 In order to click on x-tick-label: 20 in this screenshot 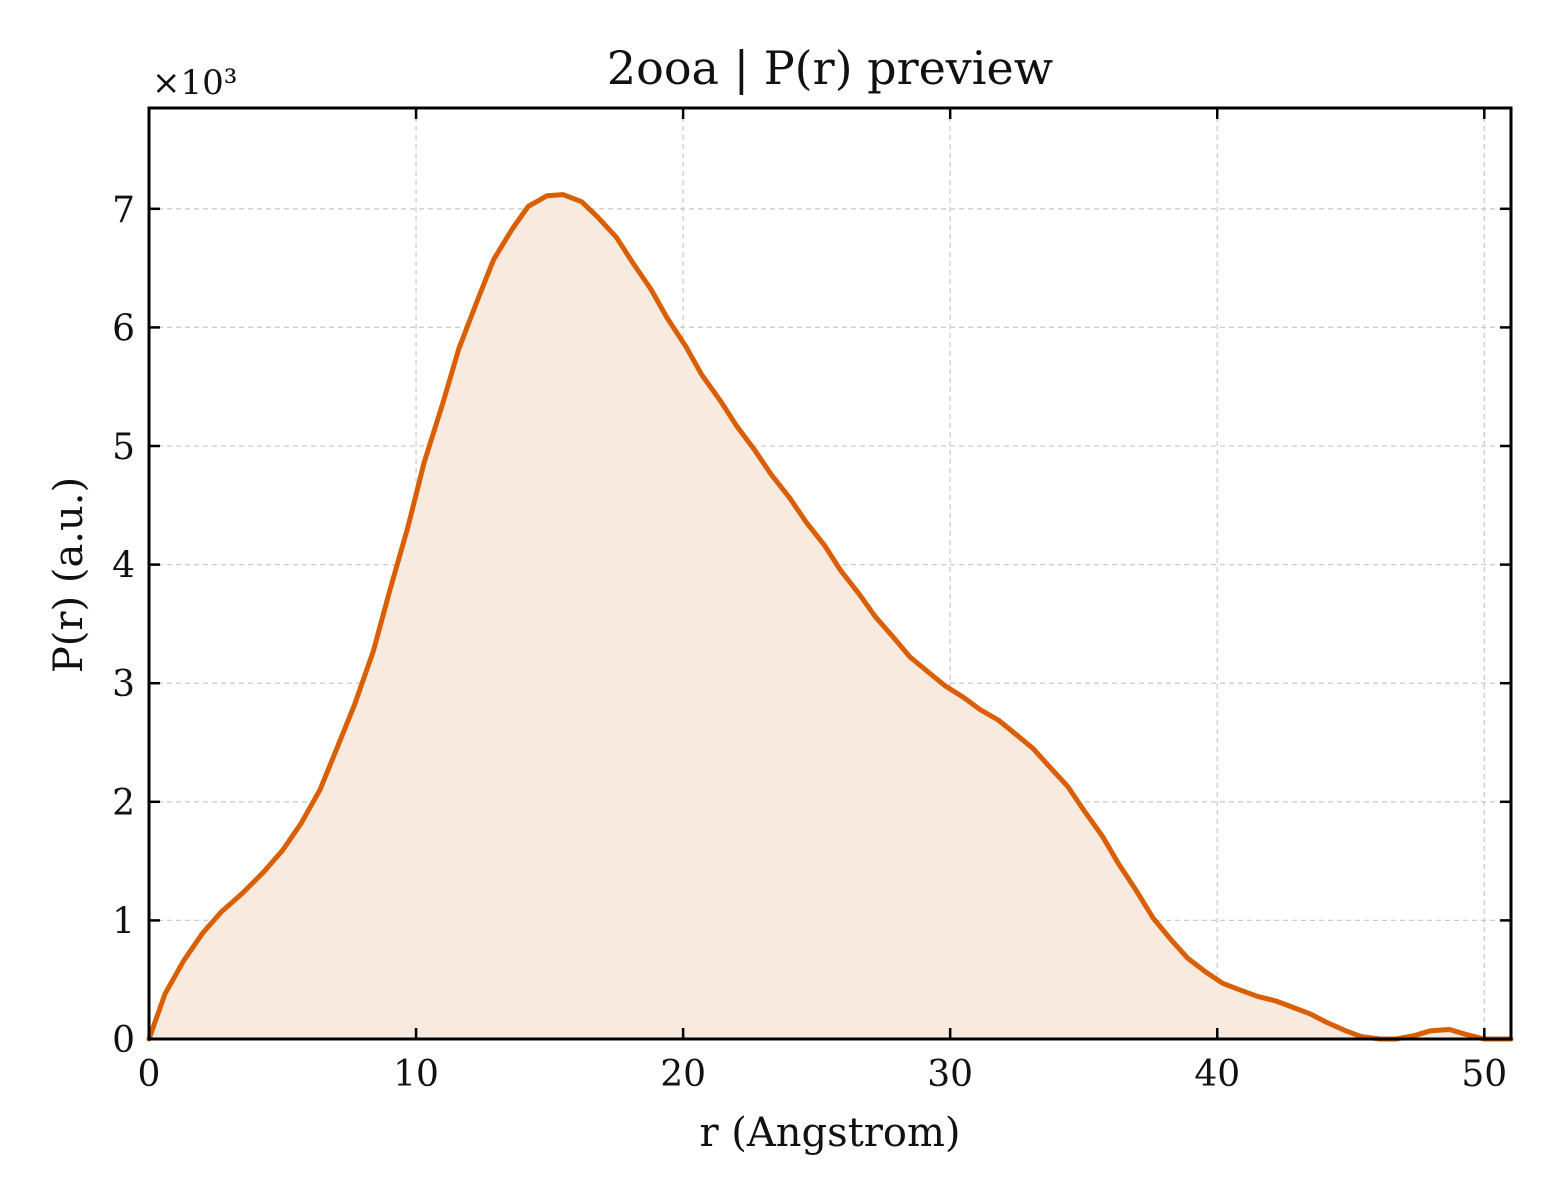, I will do `click(683, 1074)`.